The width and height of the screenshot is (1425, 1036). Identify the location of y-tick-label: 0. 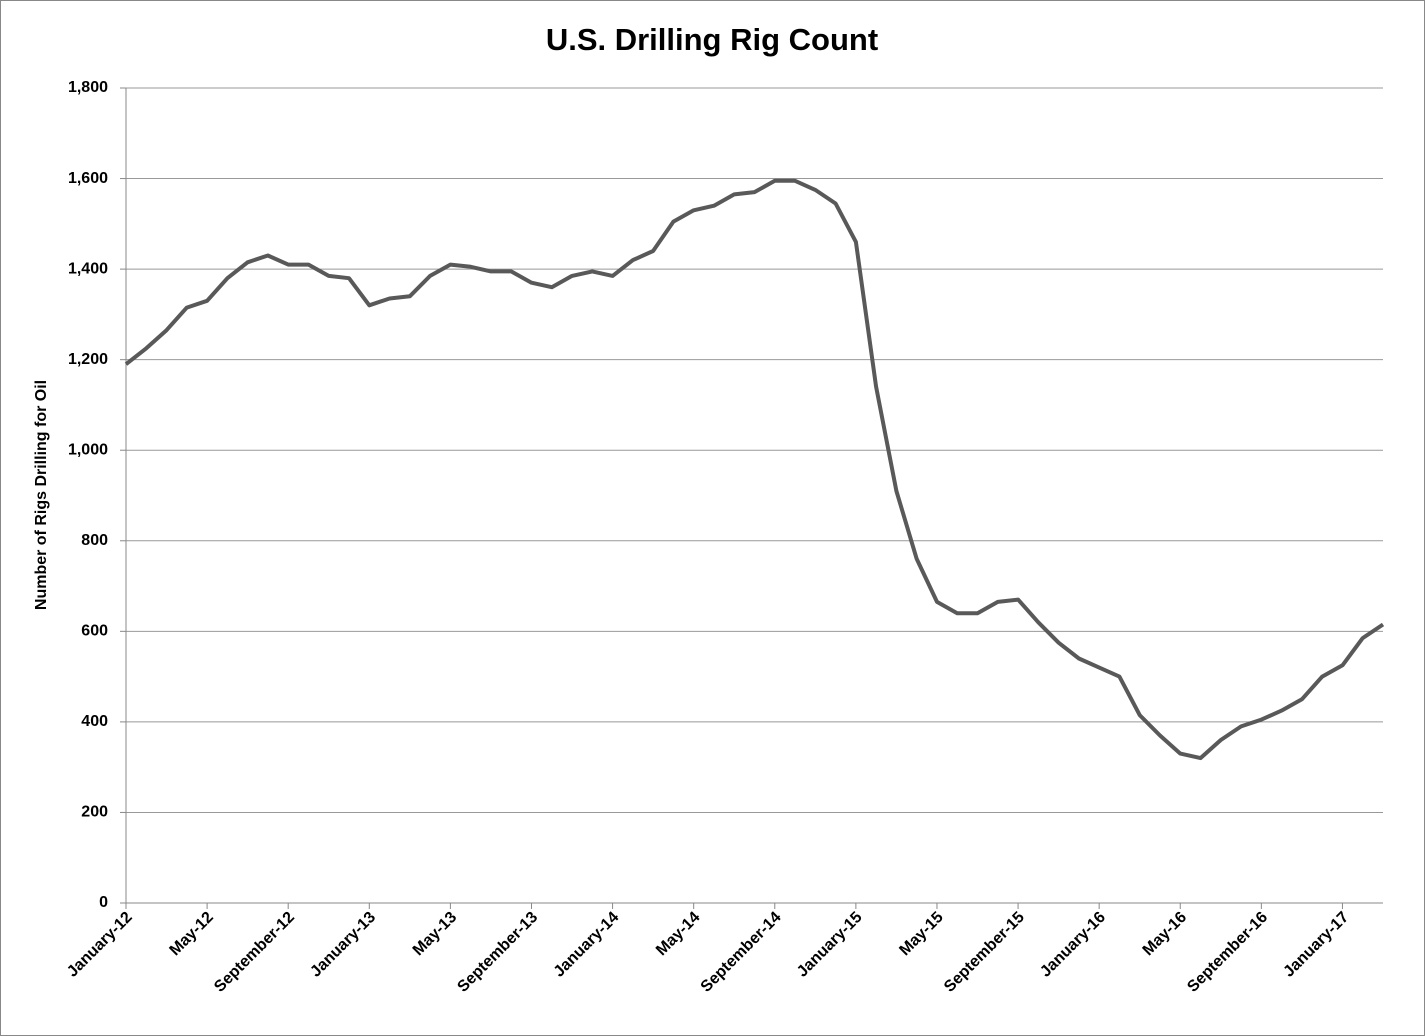
(103, 902).